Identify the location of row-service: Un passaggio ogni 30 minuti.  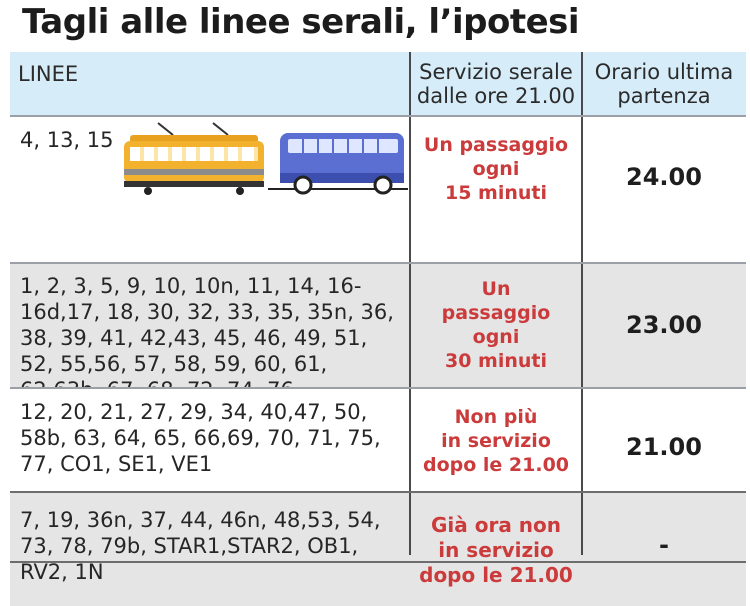
(496, 325).